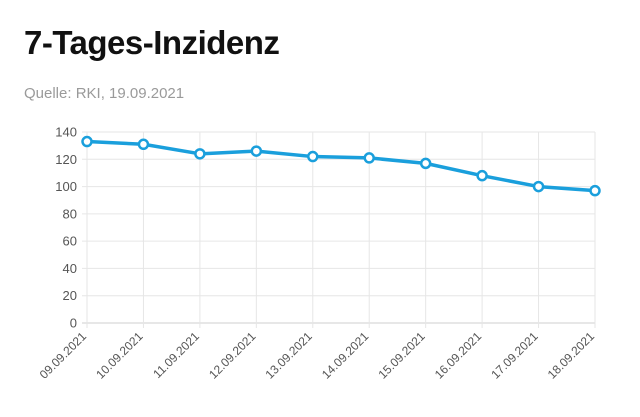 The image size is (640, 417). Describe the element at coordinates (63, 355) in the screenshot. I see `x-tick-label: 09.09.2021` at that location.